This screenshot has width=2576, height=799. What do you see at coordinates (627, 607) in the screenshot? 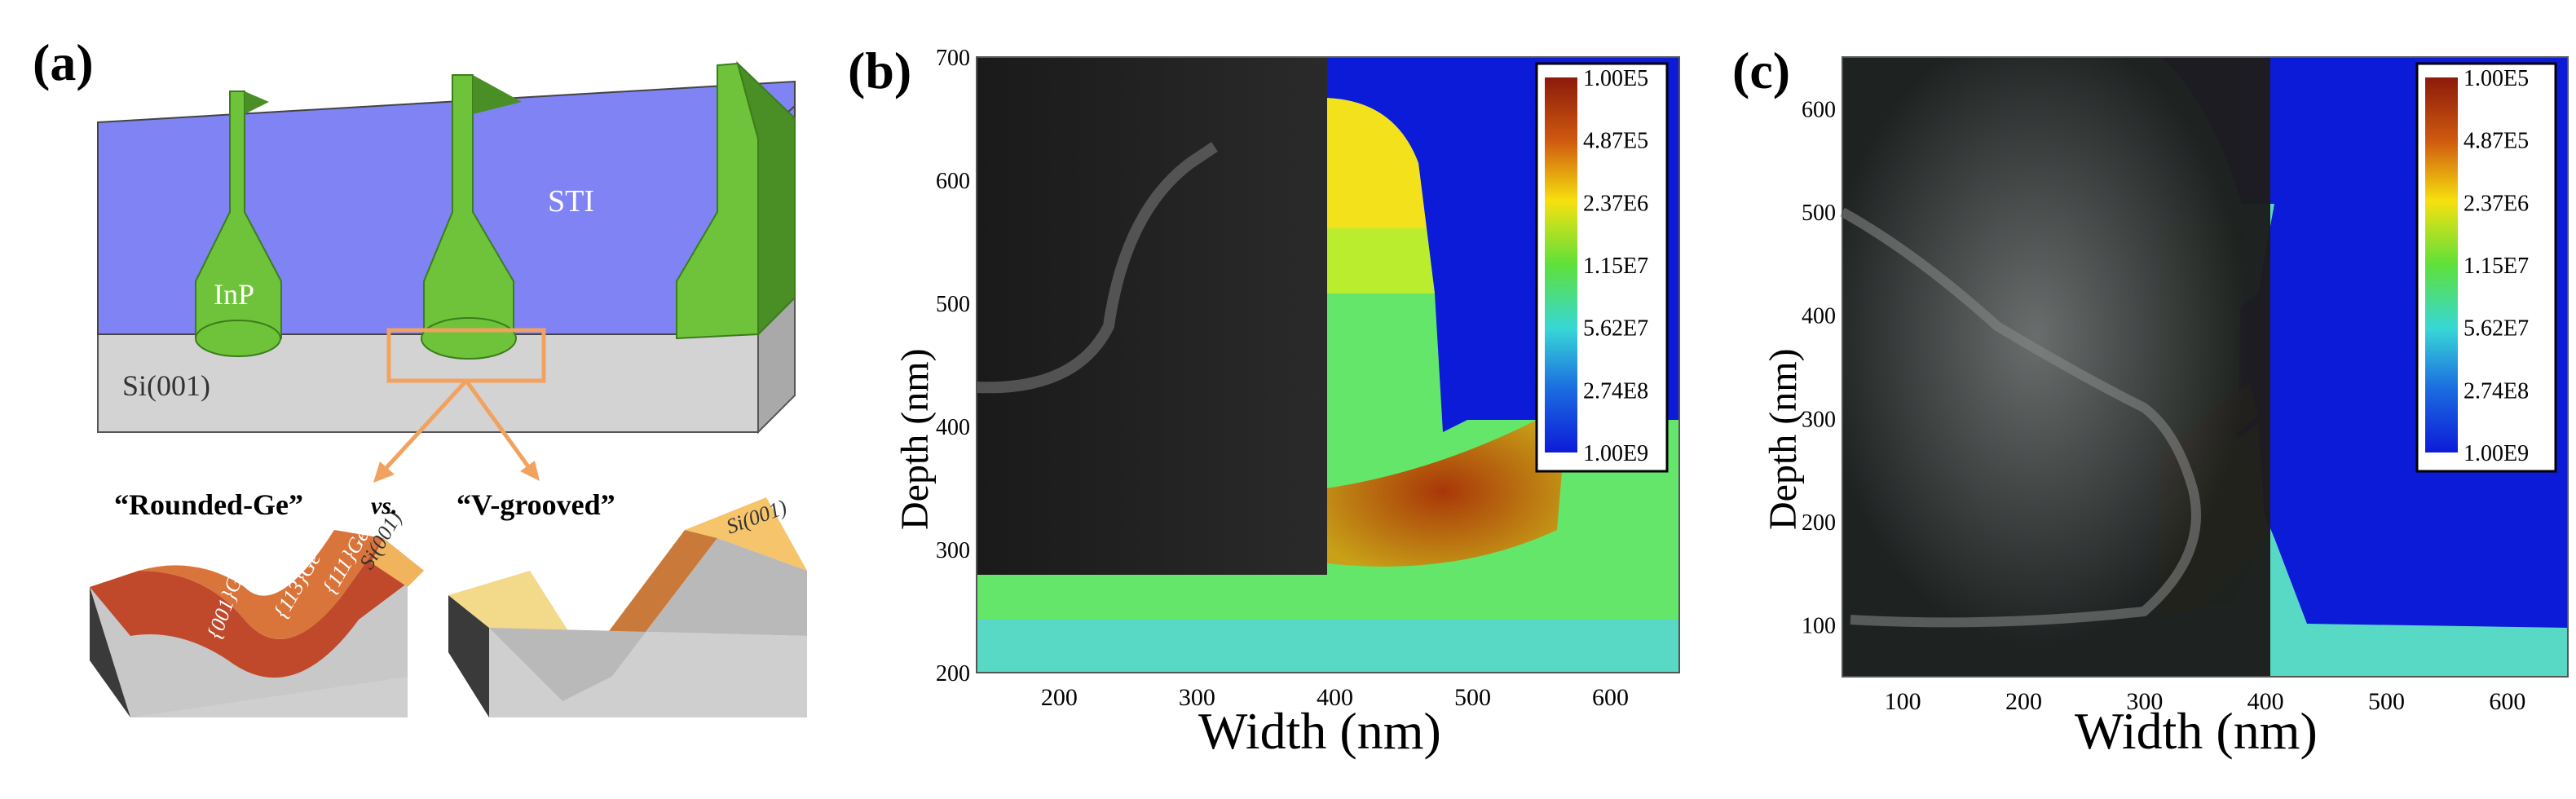
I see `v-grooved-surface` at bounding box center [627, 607].